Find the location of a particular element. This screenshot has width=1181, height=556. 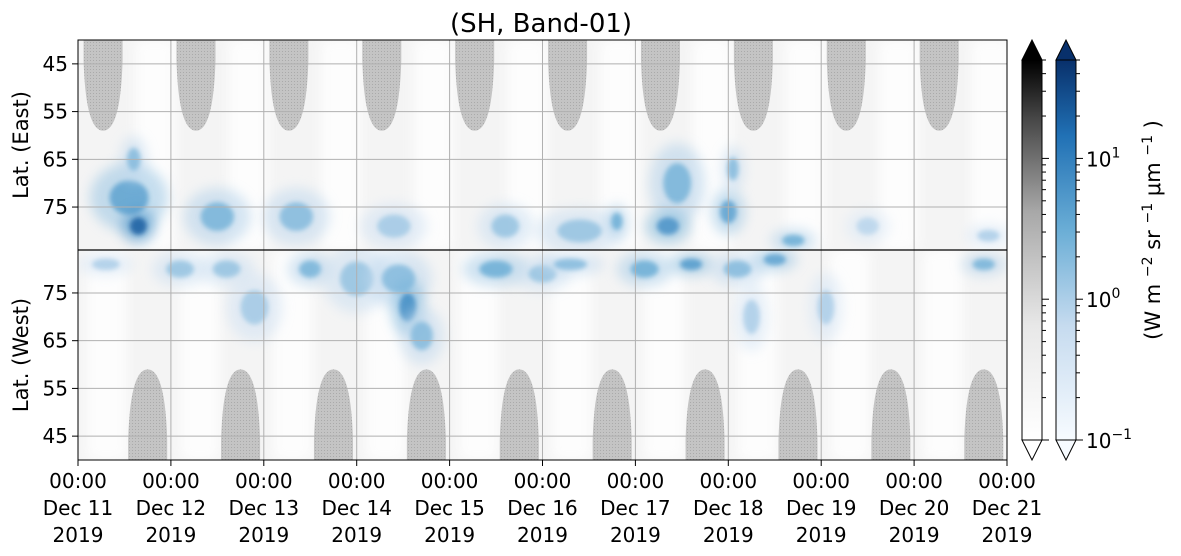

colorbar-label-sup2: −1 is located at coordinates (1148, 213).